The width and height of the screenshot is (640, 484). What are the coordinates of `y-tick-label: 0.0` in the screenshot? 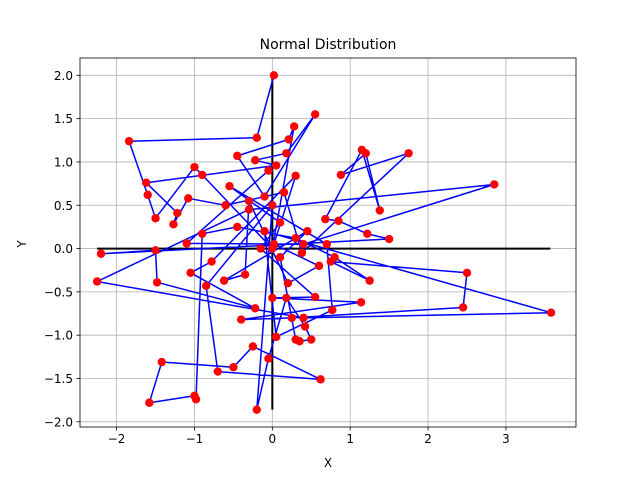 It's located at (63, 249).